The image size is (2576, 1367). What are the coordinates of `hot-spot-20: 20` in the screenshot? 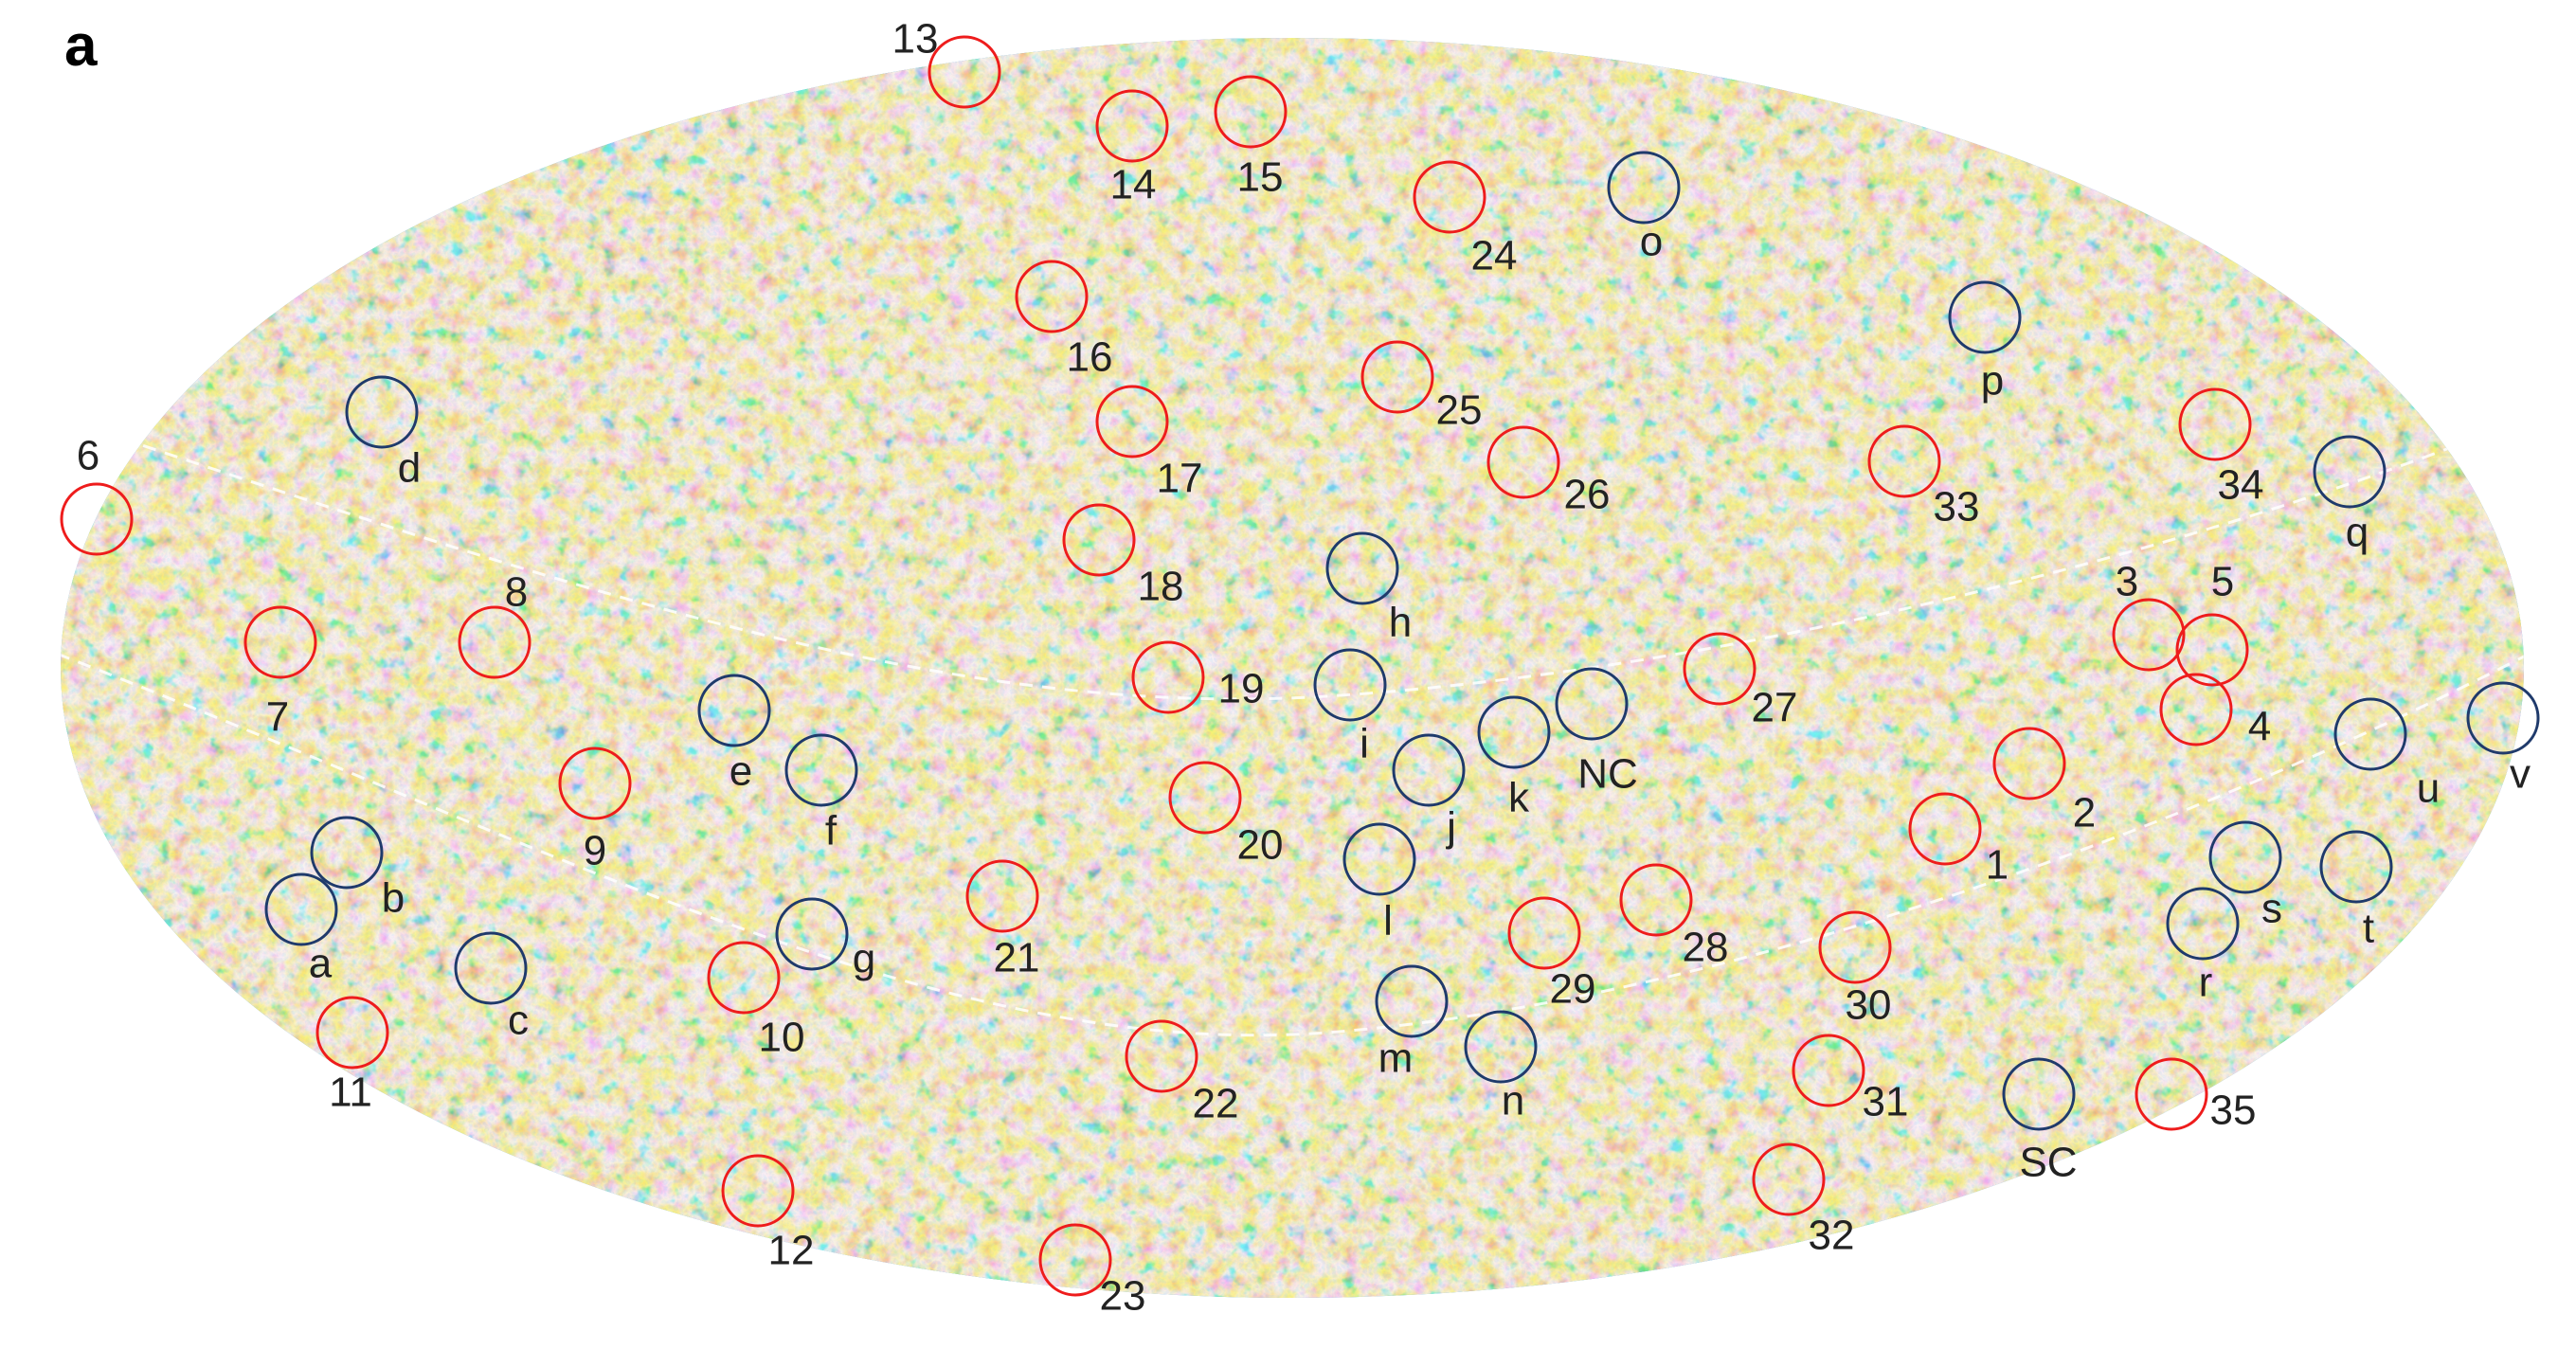 It's located at (1225, 815).